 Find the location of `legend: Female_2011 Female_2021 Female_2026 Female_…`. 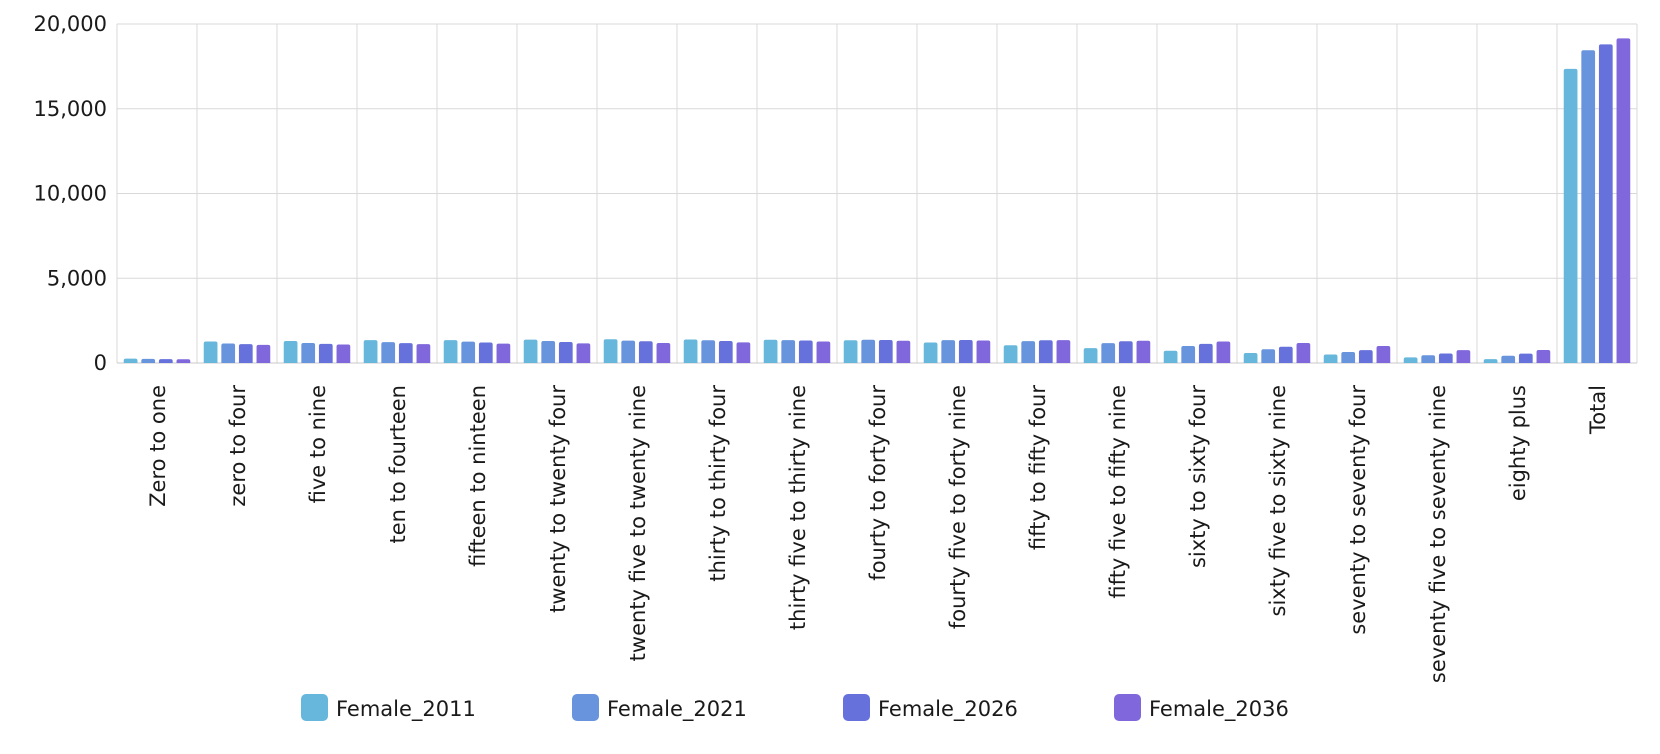

legend: Female_2011 Female_2021 Female_2026 Female_… is located at coordinates (795, 708).